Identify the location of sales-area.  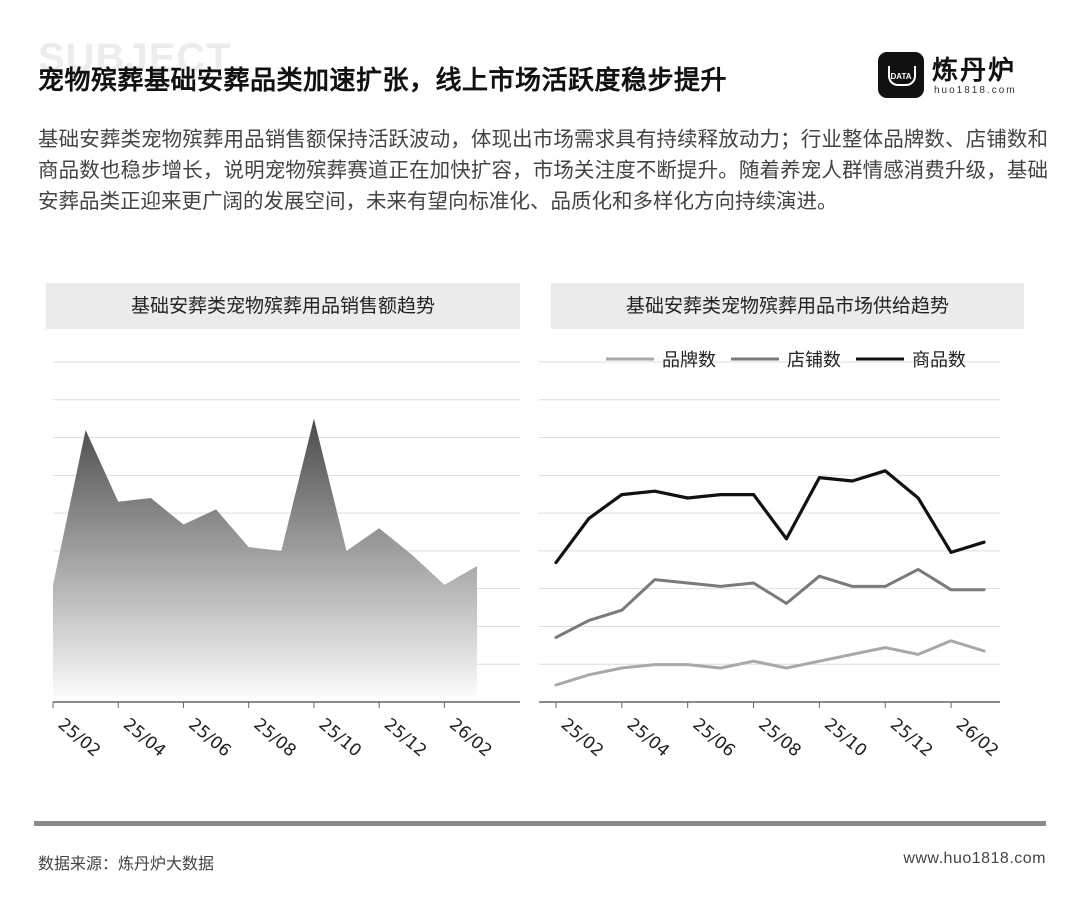
(265, 560).